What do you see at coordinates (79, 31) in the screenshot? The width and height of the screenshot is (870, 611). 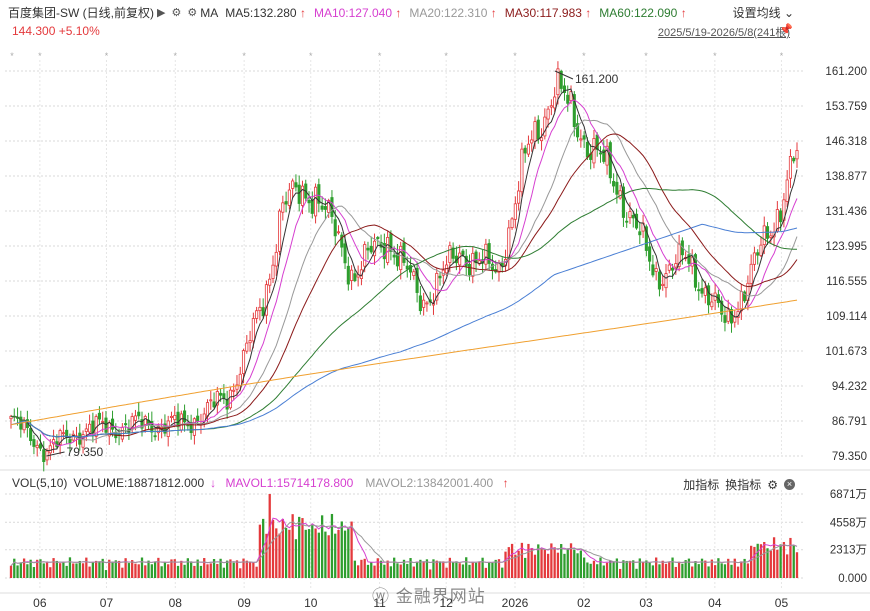 I see `change-percent: +5.10%` at bounding box center [79, 31].